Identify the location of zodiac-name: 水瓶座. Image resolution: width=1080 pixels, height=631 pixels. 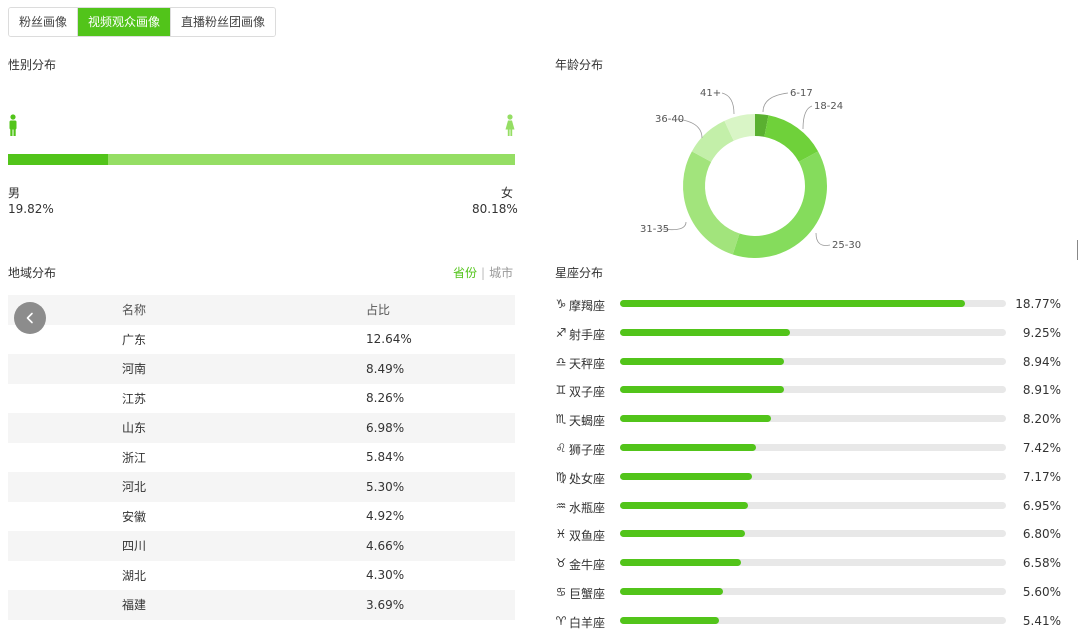
(587, 507).